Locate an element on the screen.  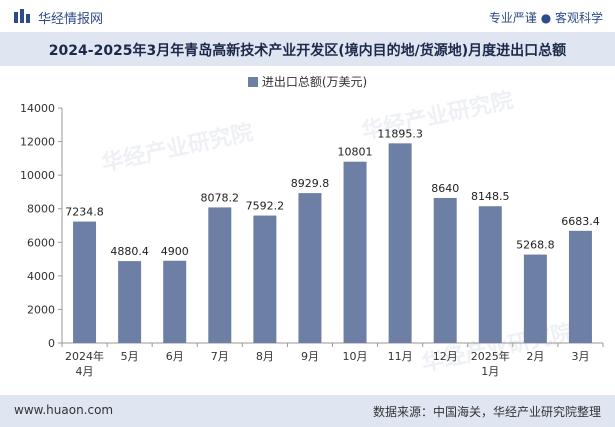
y-tick-label: 2000 is located at coordinates (41, 309).